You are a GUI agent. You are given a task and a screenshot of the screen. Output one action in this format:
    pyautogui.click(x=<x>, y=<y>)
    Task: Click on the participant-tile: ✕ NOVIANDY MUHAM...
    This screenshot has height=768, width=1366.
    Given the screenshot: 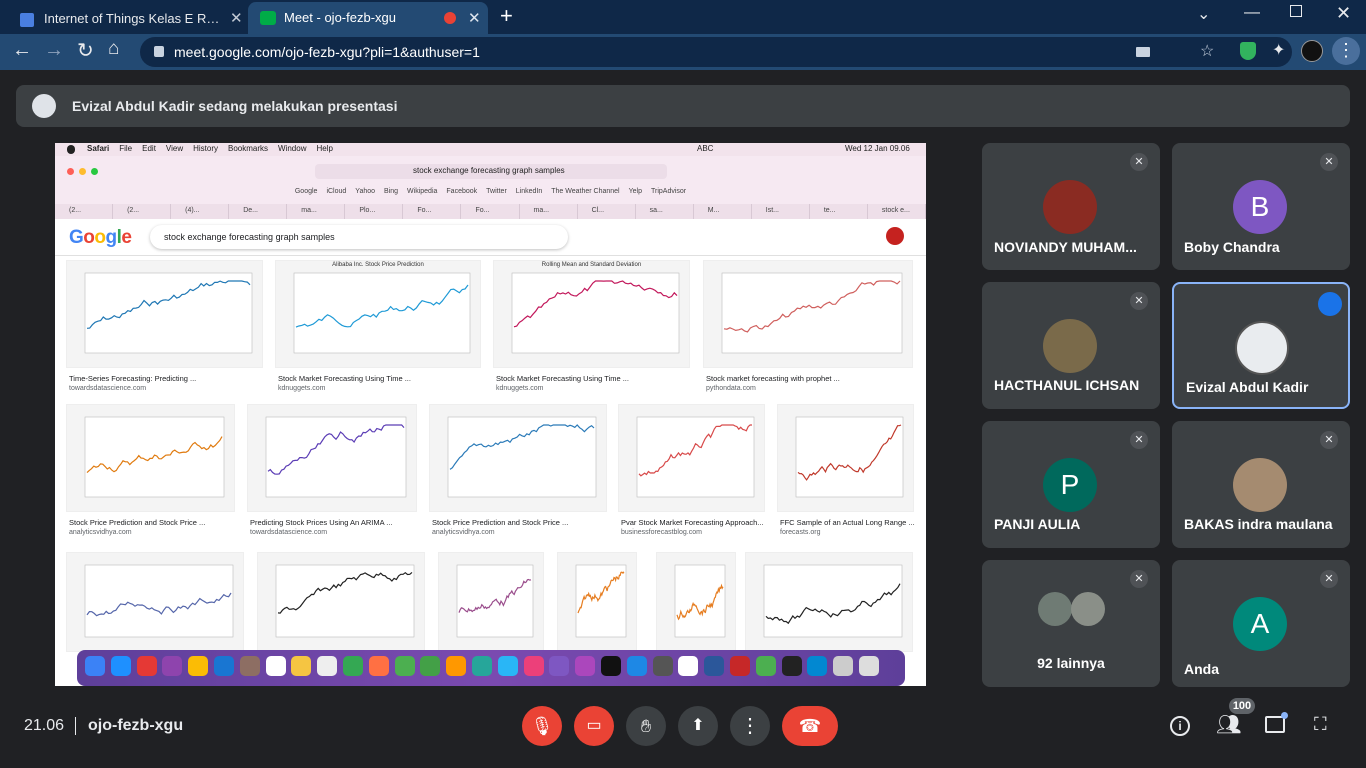 What is the action you would take?
    pyautogui.click(x=1071, y=206)
    